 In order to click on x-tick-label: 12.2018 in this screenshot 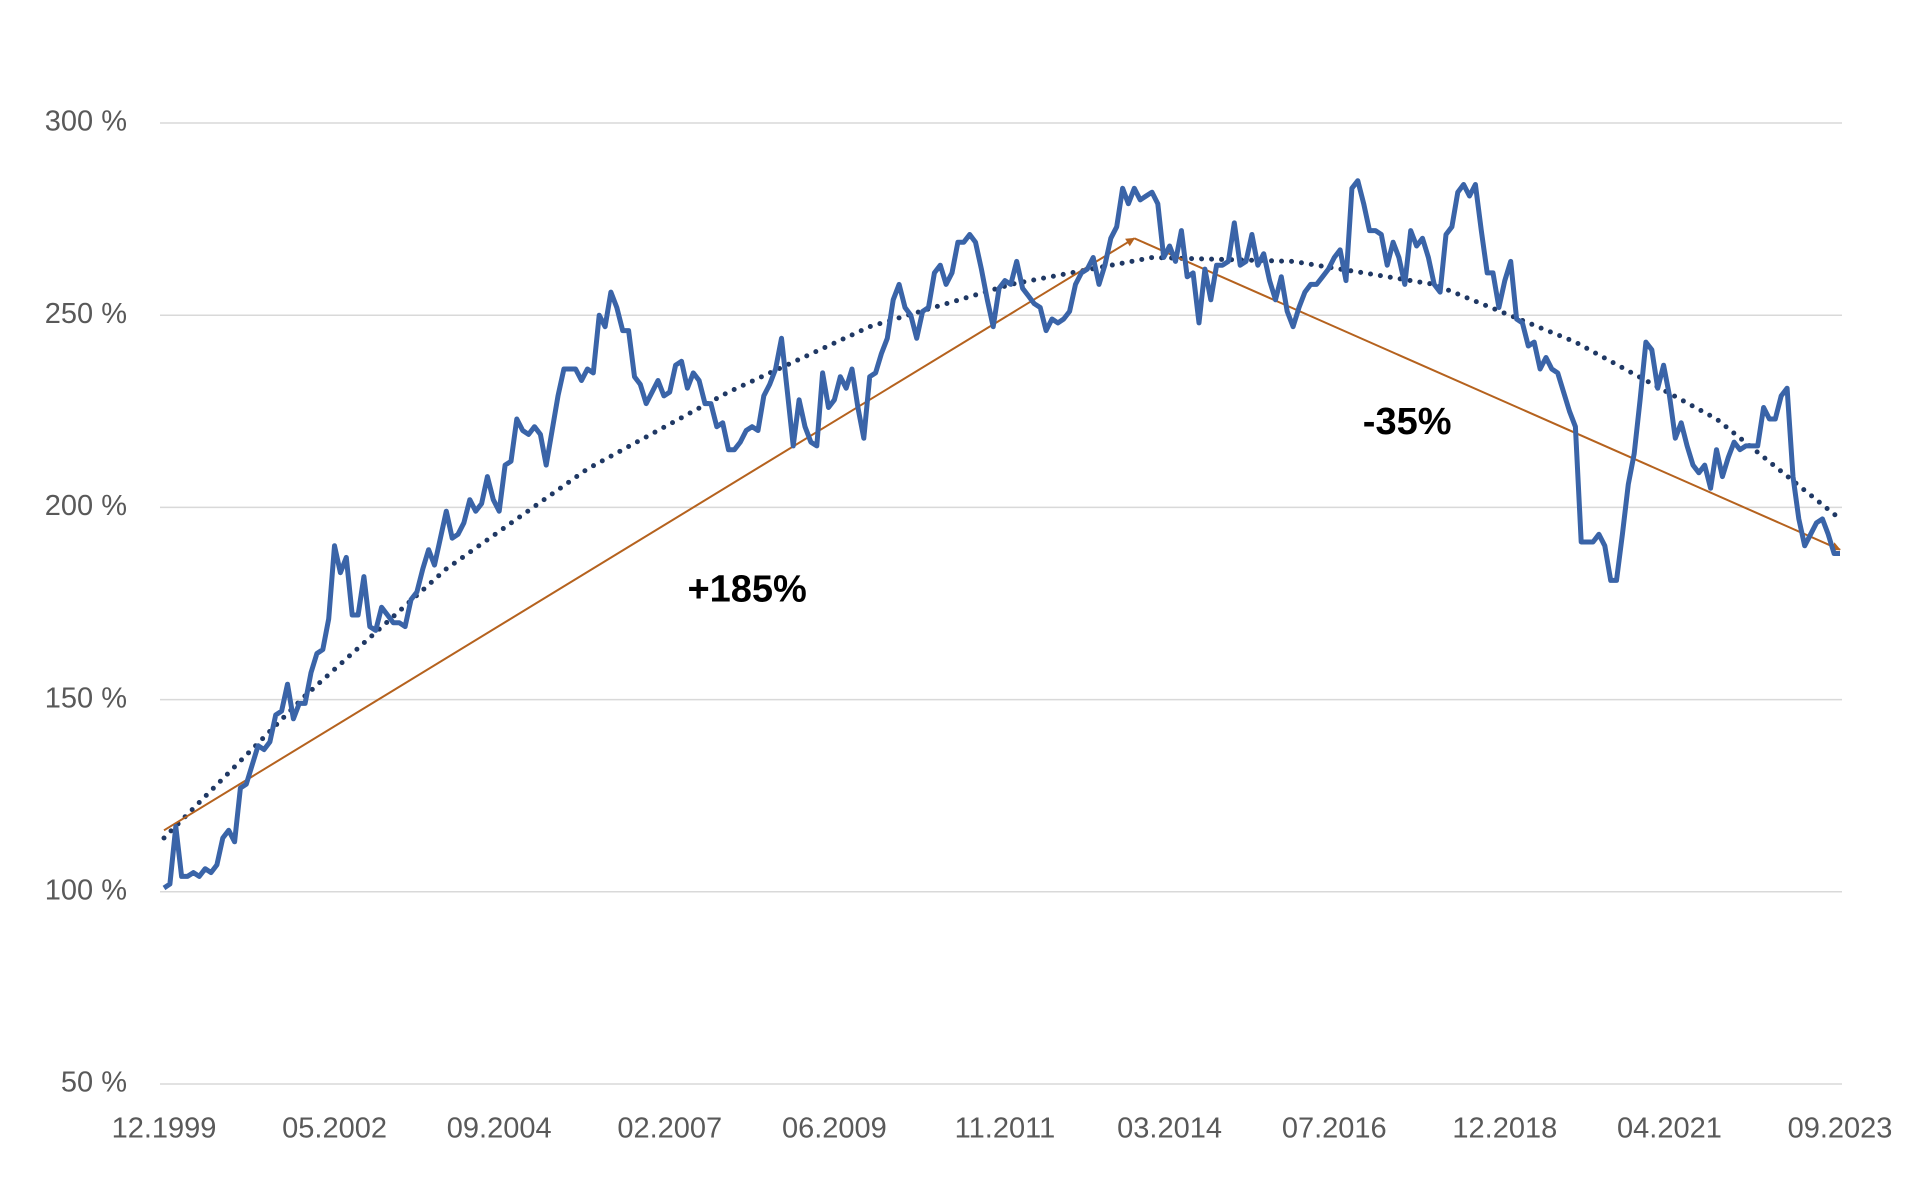, I will do `click(1504, 1129)`.